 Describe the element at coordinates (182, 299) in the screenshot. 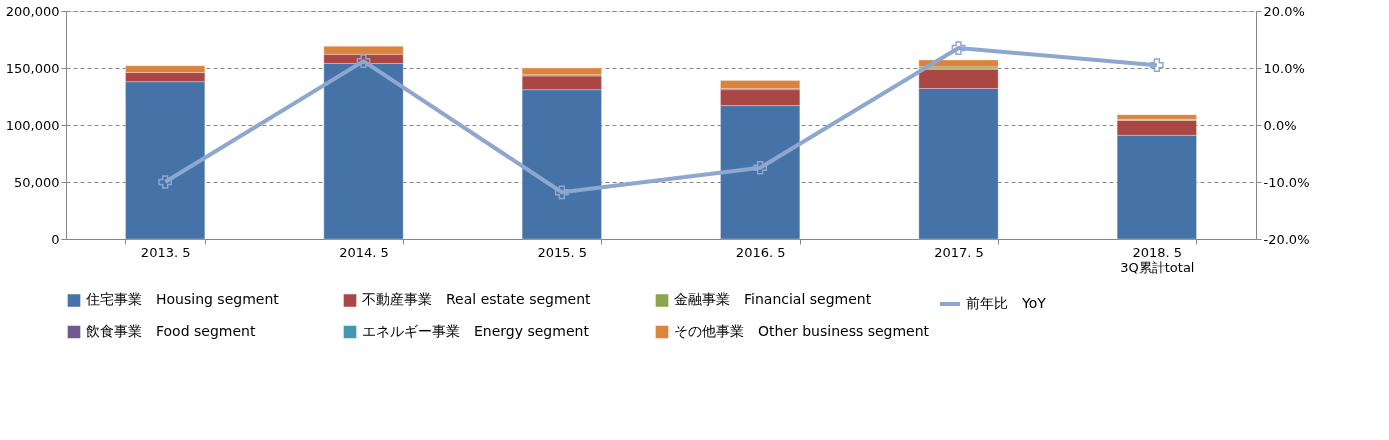

I see `legend-label: 住宅事業 Housing segment` at that location.